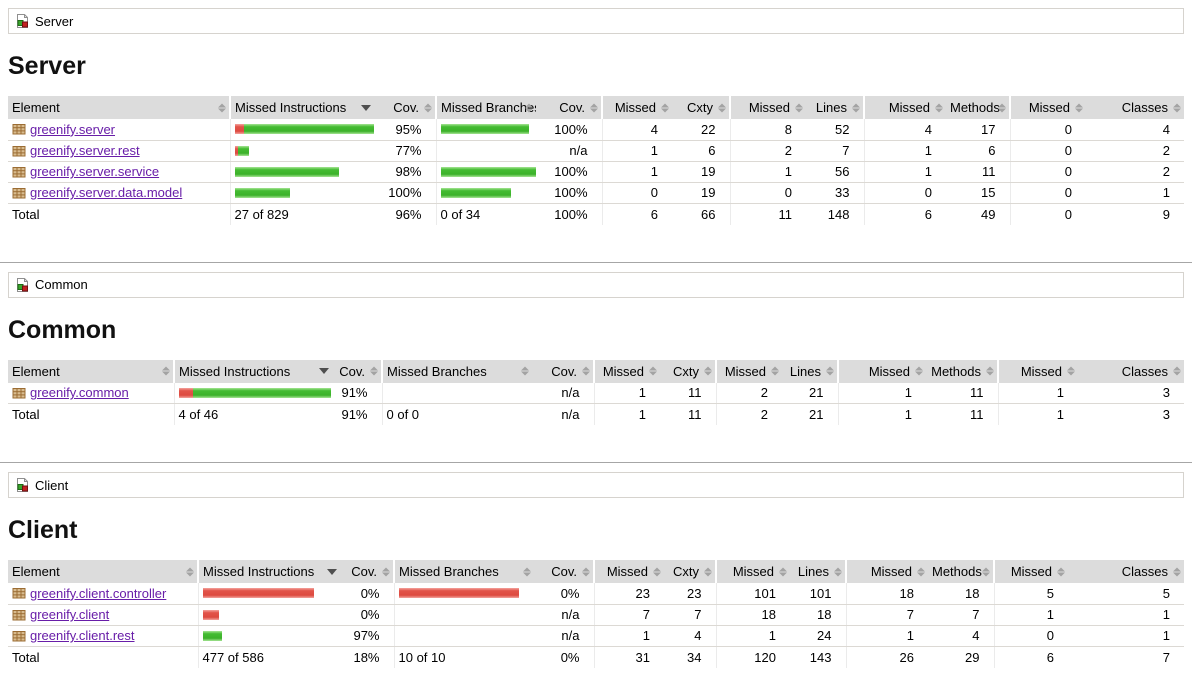 This screenshot has height=698, width=1192. I want to click on row-cell-cxty: 23, so click(690, 594).